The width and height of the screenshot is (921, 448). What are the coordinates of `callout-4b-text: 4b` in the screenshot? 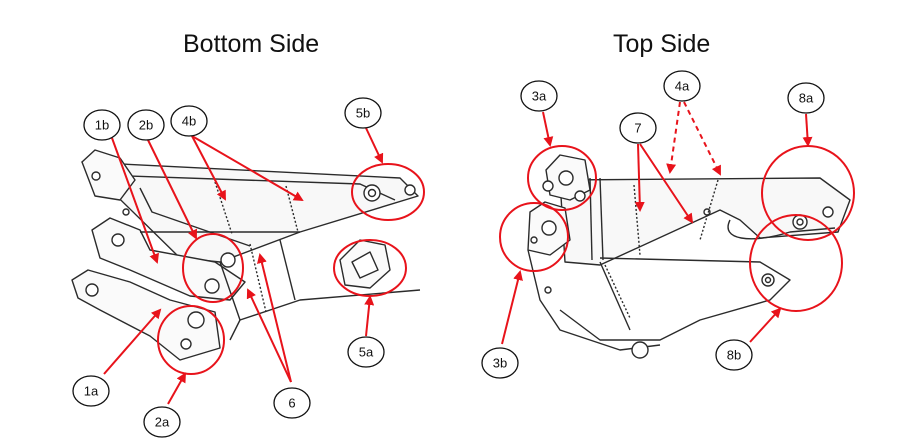 It's located at (189, 121).